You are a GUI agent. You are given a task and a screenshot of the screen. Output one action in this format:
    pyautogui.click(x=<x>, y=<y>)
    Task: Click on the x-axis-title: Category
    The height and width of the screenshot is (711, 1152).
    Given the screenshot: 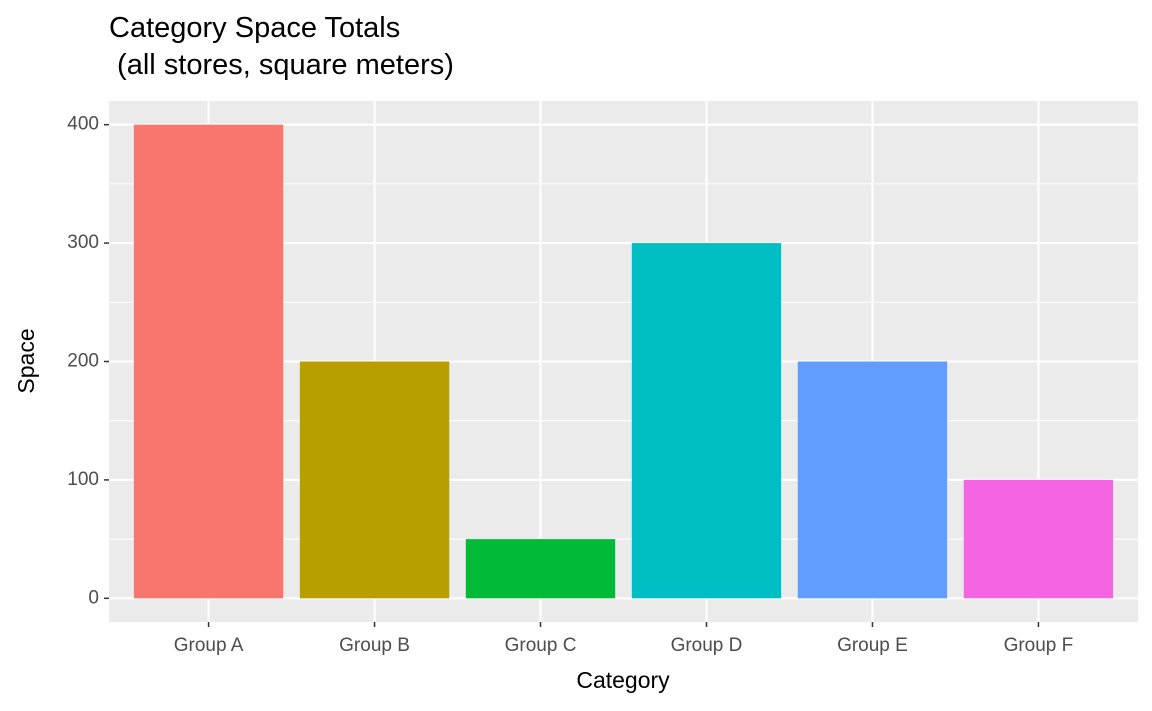 What is the action you would take?
    pyautogui.click(x=623, y=680)
    